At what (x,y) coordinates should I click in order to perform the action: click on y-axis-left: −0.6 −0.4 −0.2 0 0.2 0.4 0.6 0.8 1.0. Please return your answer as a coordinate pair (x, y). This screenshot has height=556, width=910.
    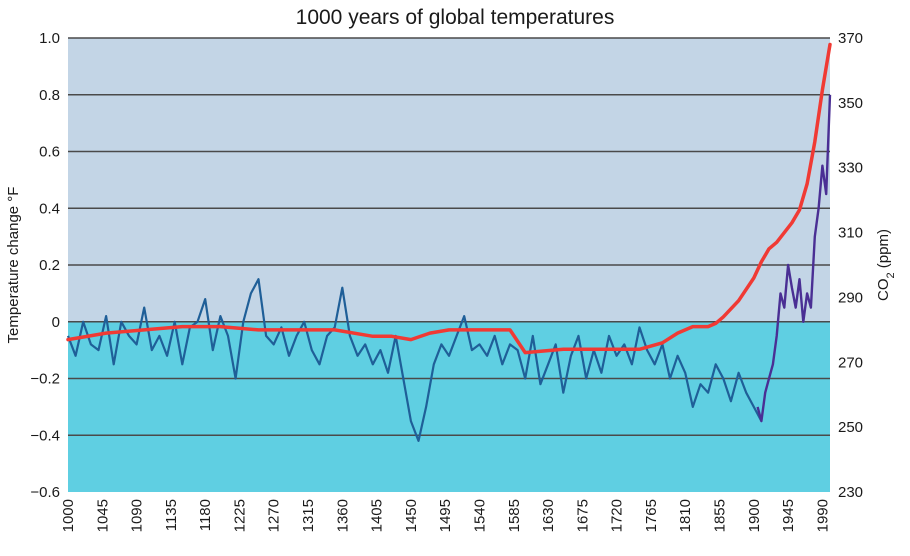
    Looking at the image, I should click on (45, 265).